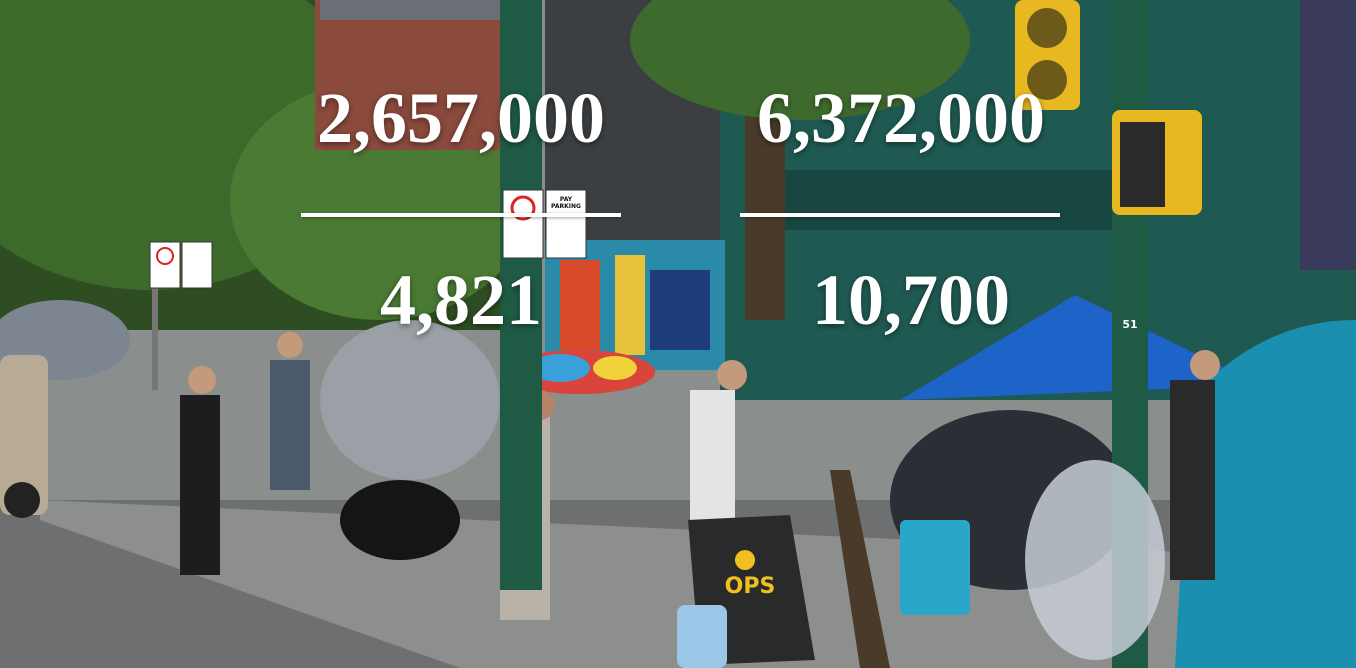 This screenshot has width=1356, height=668. I want to click on pole-number: 51, so click(1130, 324).